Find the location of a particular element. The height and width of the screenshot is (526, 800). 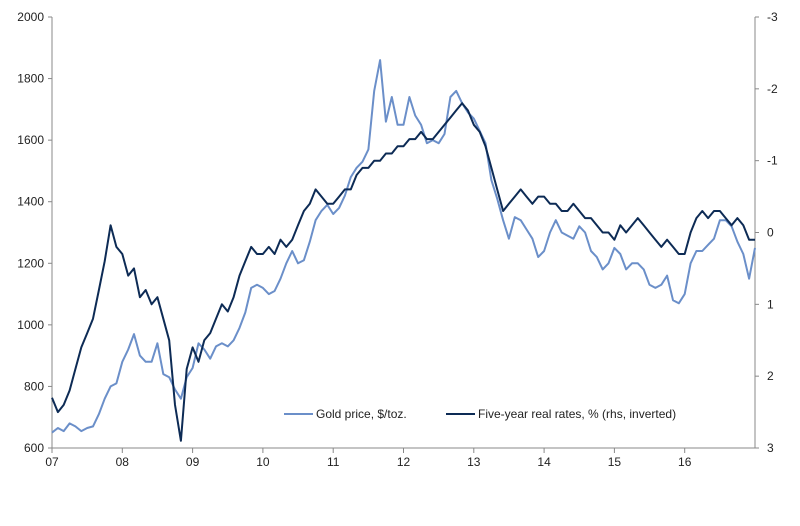

right-tick-label: 3 is located at coordinates (770, 448).